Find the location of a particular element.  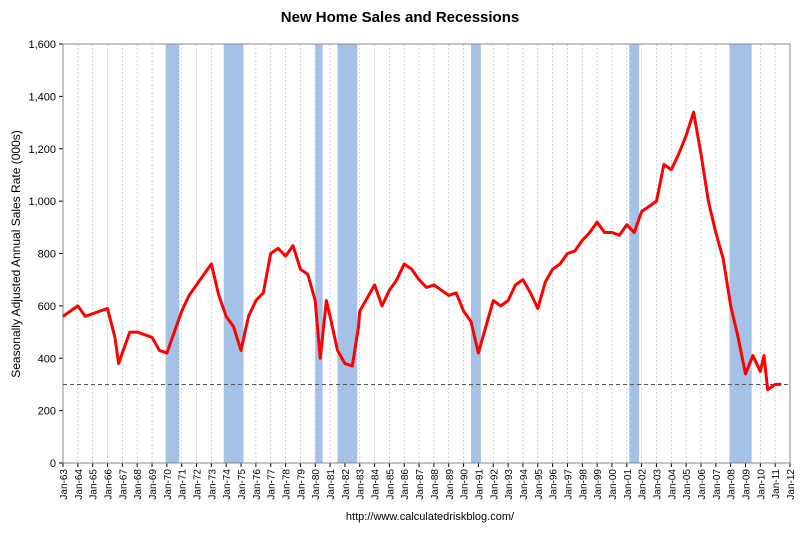

x-tick-label: Jan-07 is located at coordinates (717, 484).